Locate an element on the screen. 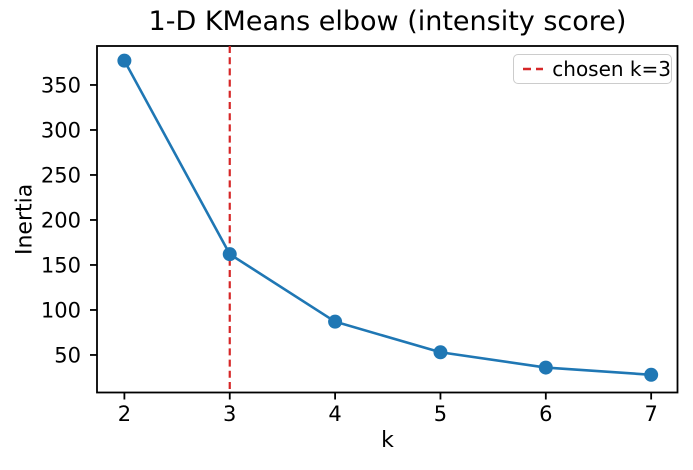  y-tick-label: 50 is located at coordinates (67, 355).